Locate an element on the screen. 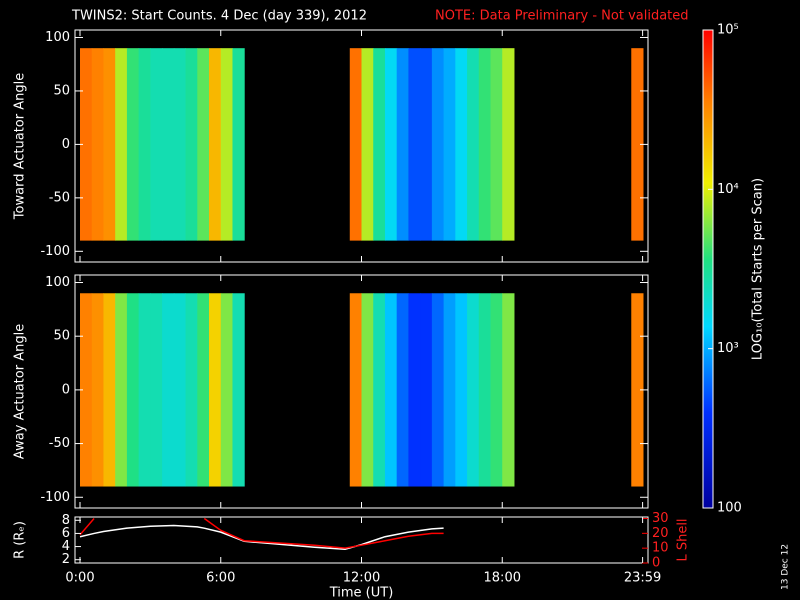 The height and width of the screenshot is (600, 800). colorbar-tick-label: 10⁴ is located at coordinates (728, 189).